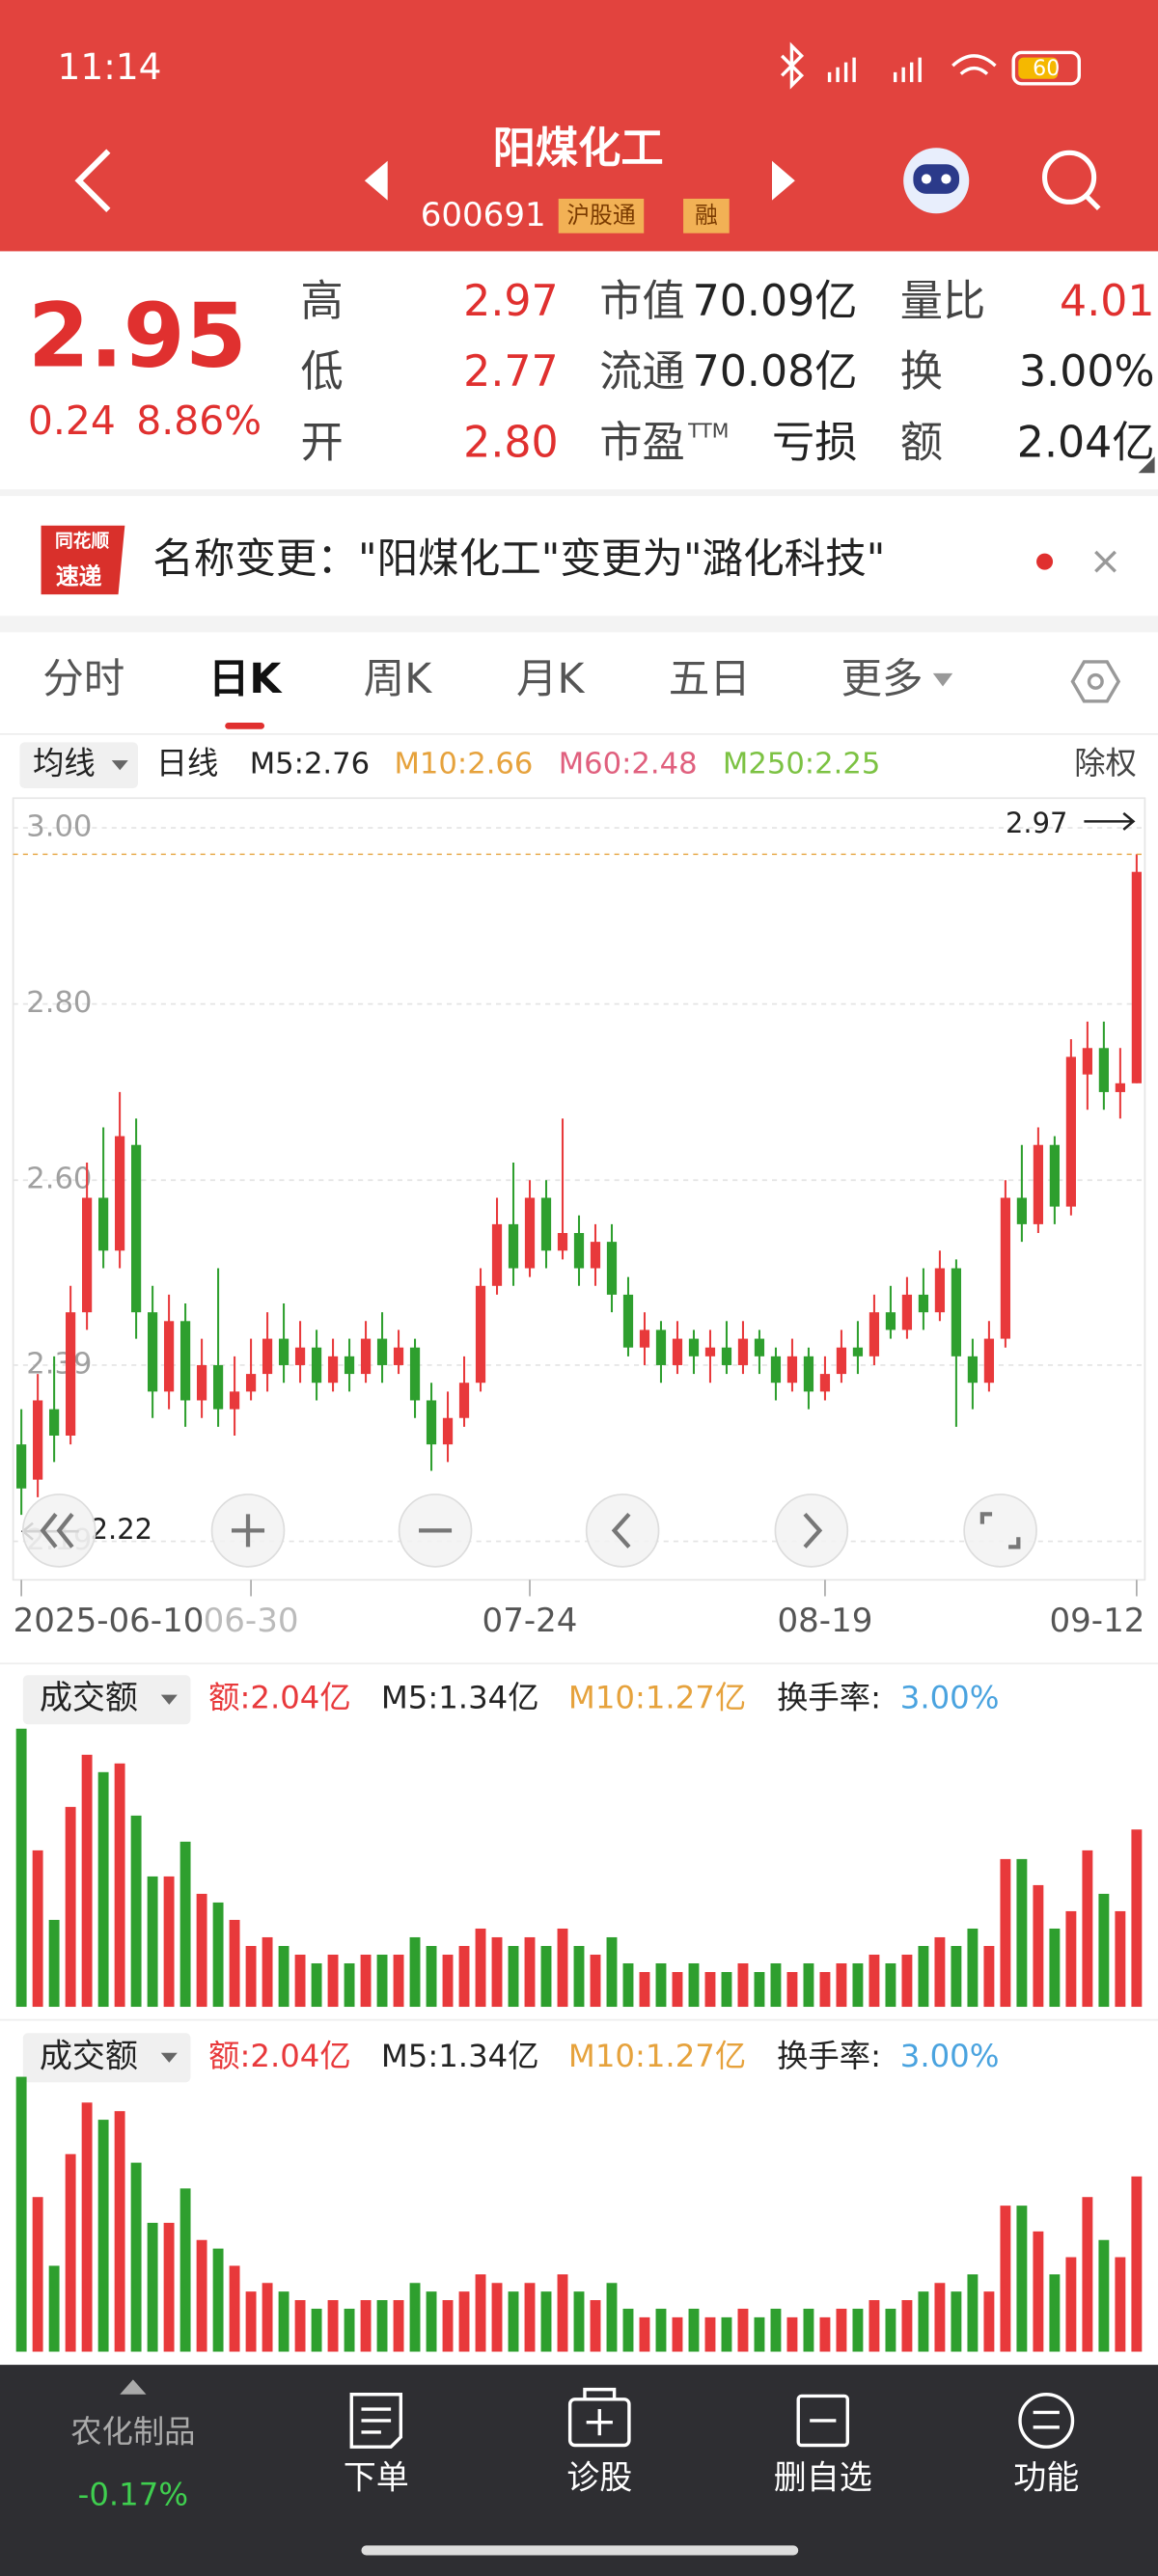 The height and width of the screenshot is (2576, 1158). What do you see at coordinates (132, 2433) in the screenshot?
I see `sector-name: 农化制品` at bounding box center [132, 2433].